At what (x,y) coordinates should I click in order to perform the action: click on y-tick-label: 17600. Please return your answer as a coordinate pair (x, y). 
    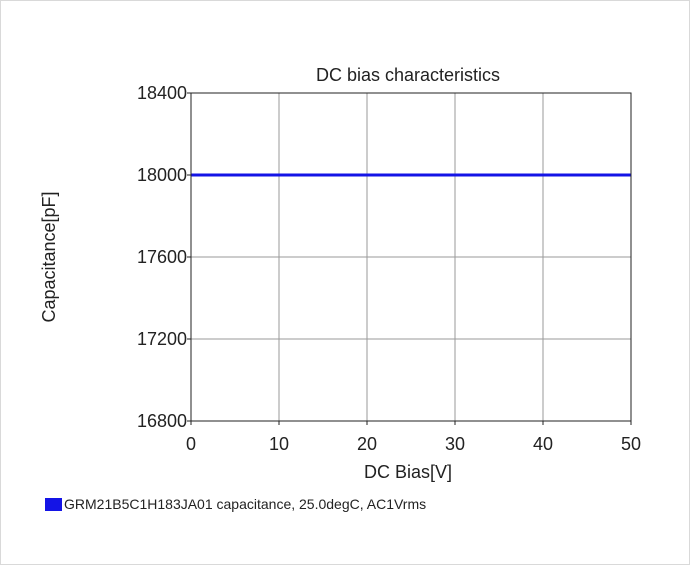
    Looking at the image, I should click on (162, 257).